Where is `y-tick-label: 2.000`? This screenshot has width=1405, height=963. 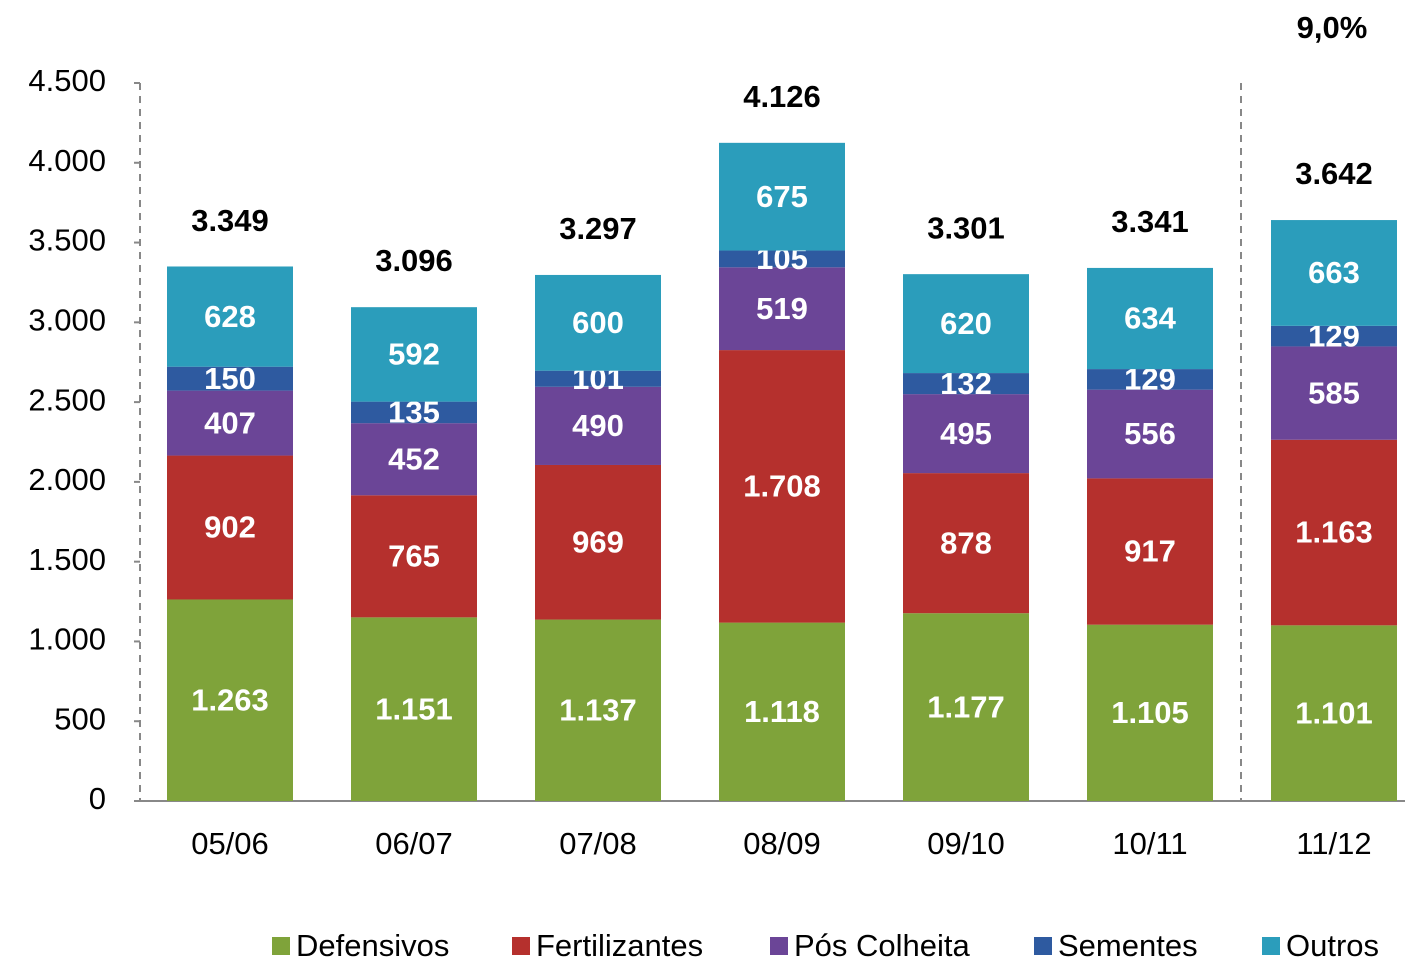 y-tick-label: 2.000 is located at coordinates (67, 479).